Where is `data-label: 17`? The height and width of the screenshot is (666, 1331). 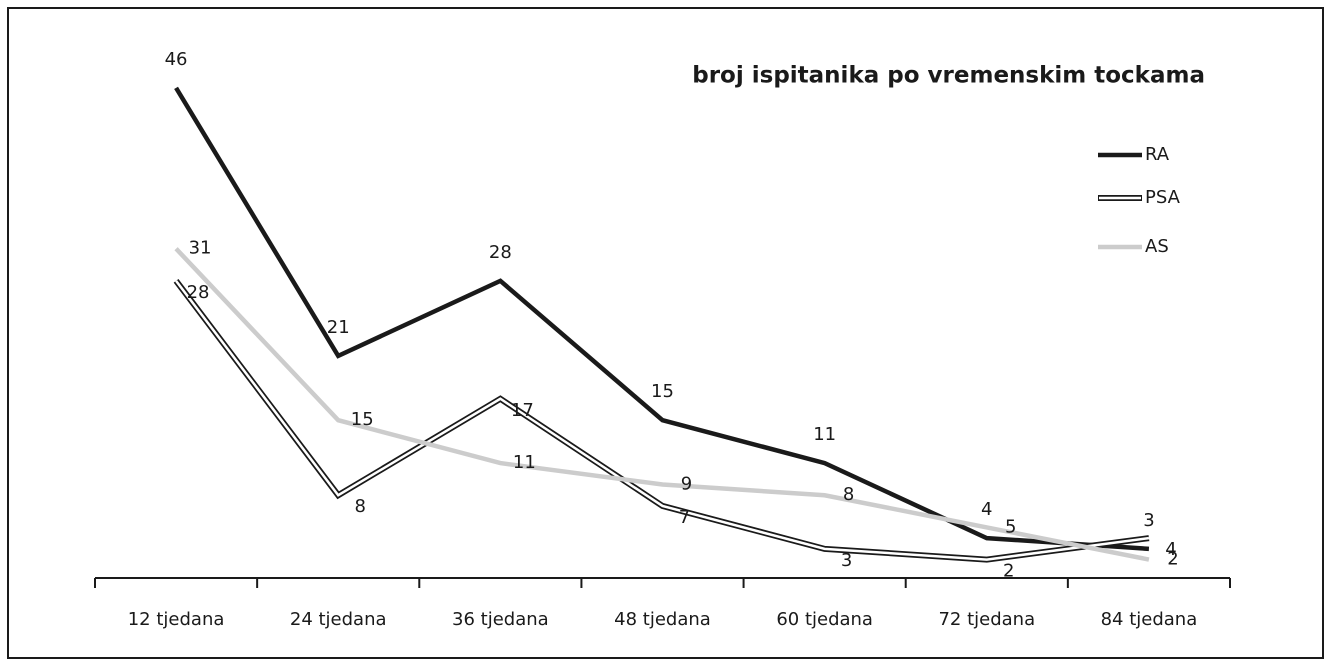 data-label: 17 is located at coordinates (522, 410).